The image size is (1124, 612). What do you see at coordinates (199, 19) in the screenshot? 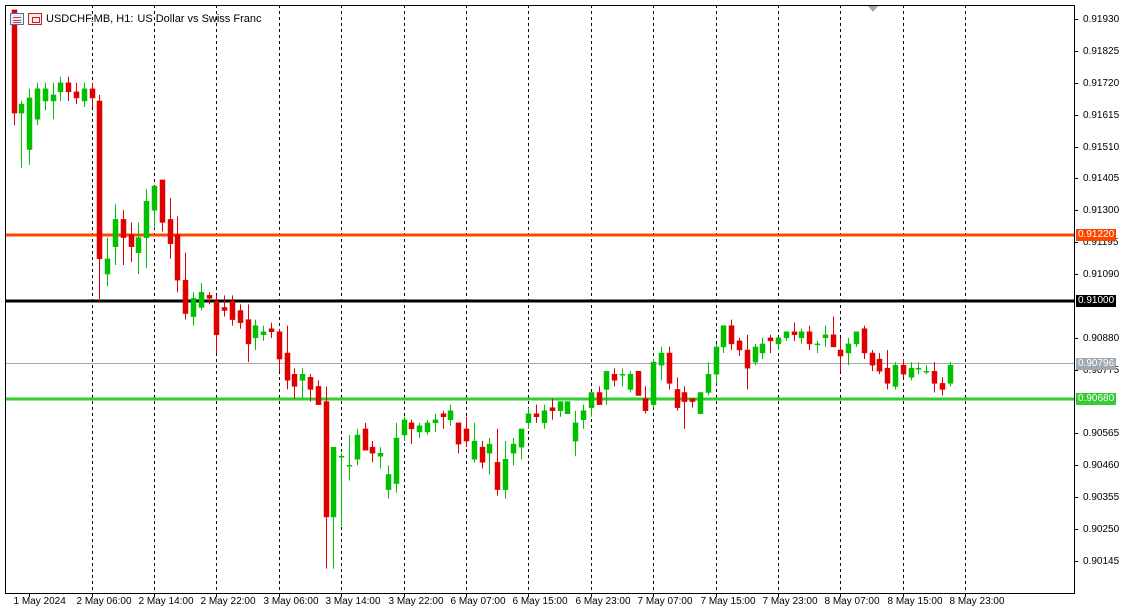
I see `chart-description: US Dollar vs Swiss Franc` at bounding box center [199, 19].